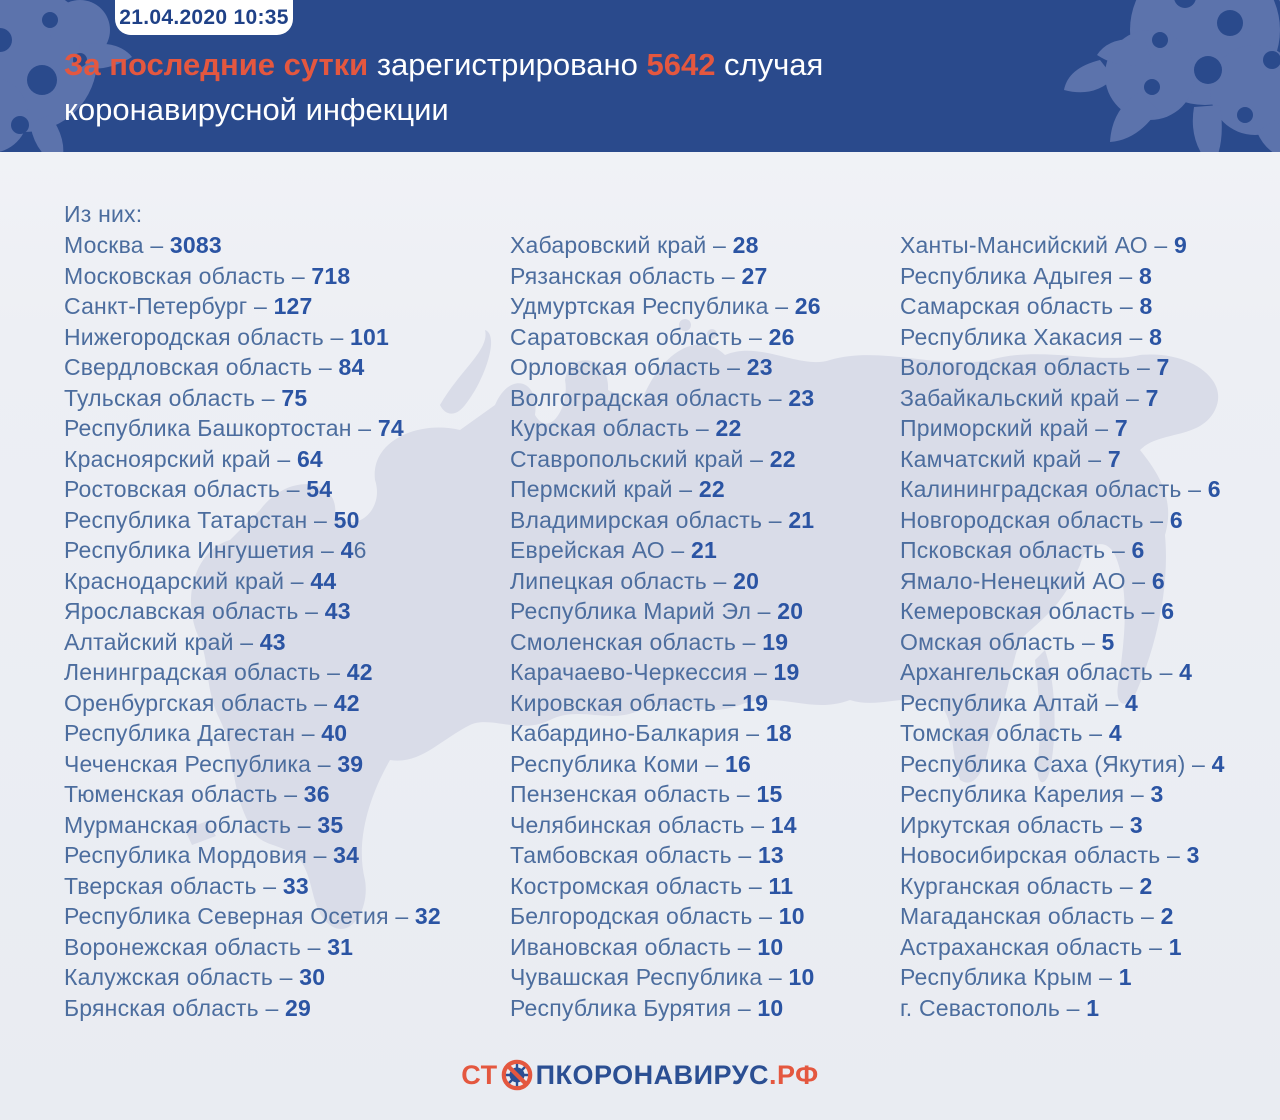 This screenshot has height=1120, width=1280. I want to click on region-value: 30, so click(312, 977).